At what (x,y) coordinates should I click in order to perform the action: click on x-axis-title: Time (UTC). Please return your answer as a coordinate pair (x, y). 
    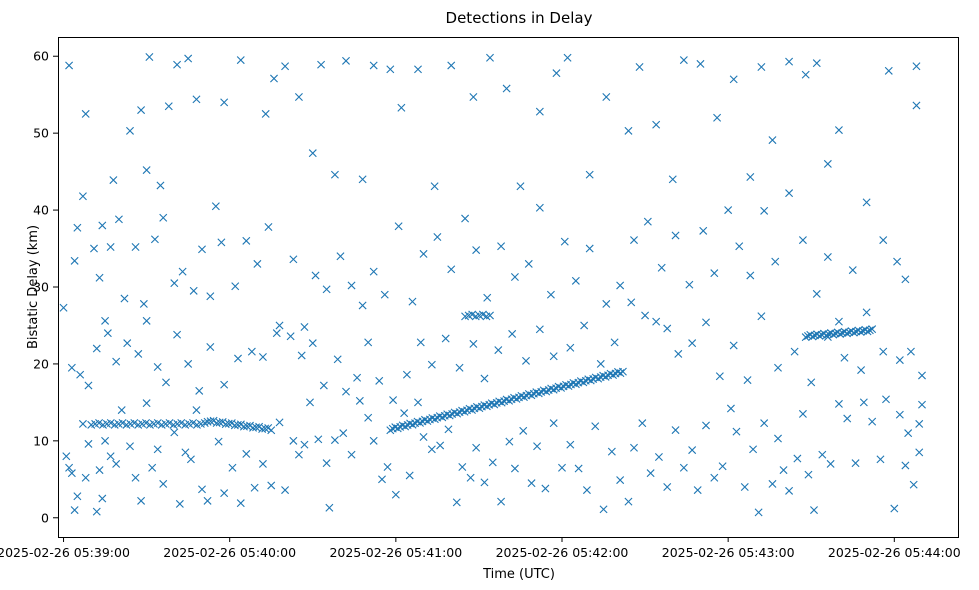
    Looking at the image, I should click on (518, 574).